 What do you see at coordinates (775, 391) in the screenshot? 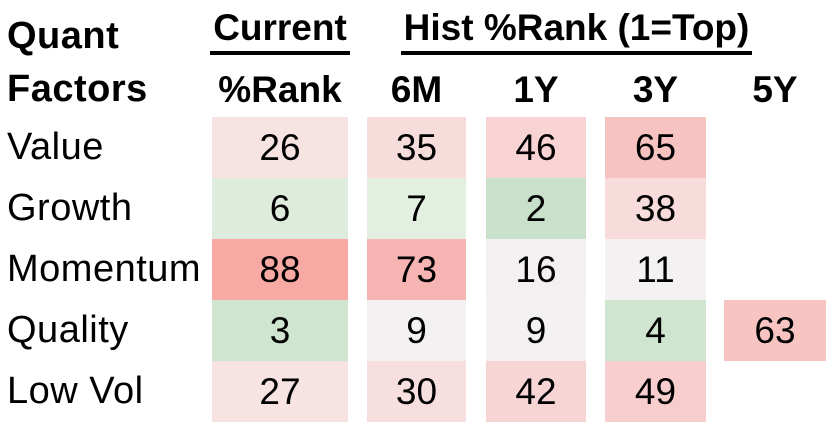
I see `cell-low-vol-5y` at bounding box center [775, 391].